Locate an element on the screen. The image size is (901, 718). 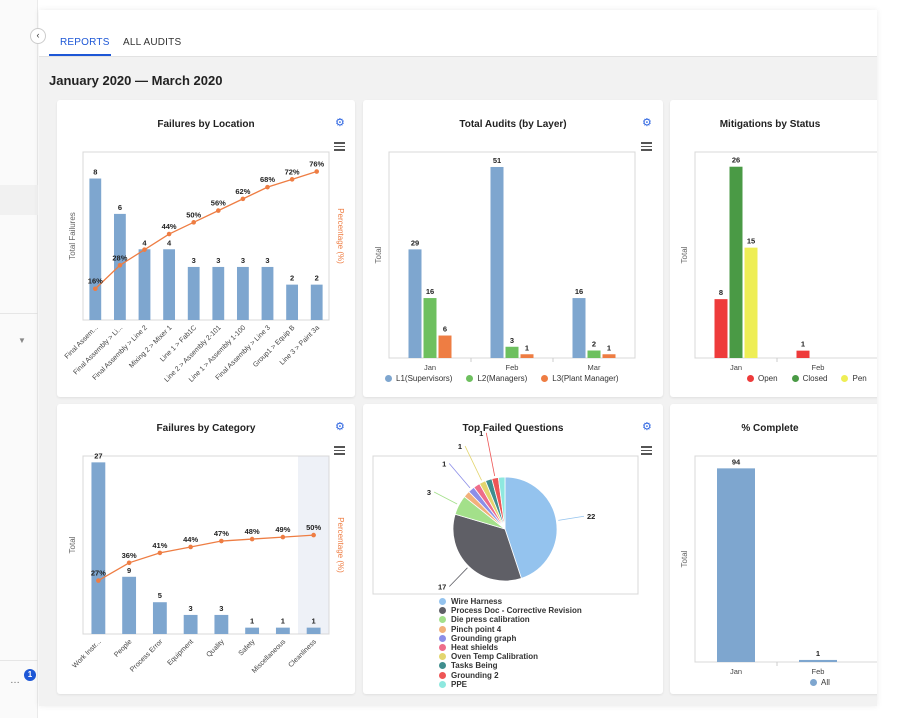
legend-item: Oven Temp Calibration is located at coordinates (510, 656).